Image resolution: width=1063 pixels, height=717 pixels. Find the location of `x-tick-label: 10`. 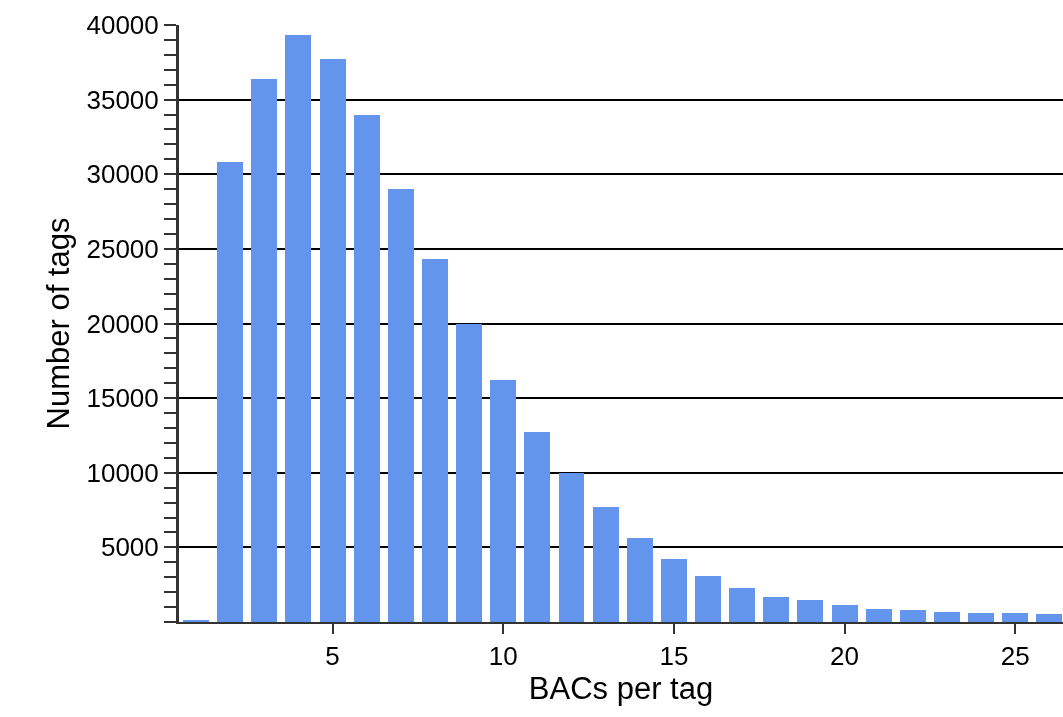

x-tick-label: 10 is located at coordinates (503, 656).